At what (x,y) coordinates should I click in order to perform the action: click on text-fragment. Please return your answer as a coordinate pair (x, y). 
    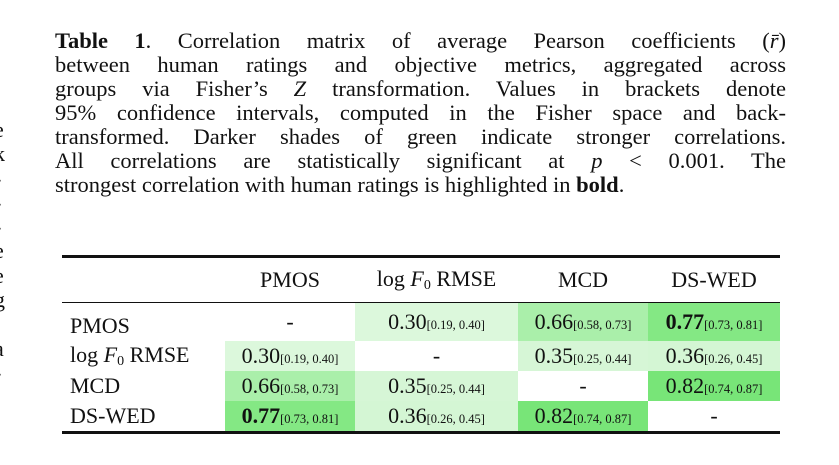
    Looking at the image, I should click on (3, 324).